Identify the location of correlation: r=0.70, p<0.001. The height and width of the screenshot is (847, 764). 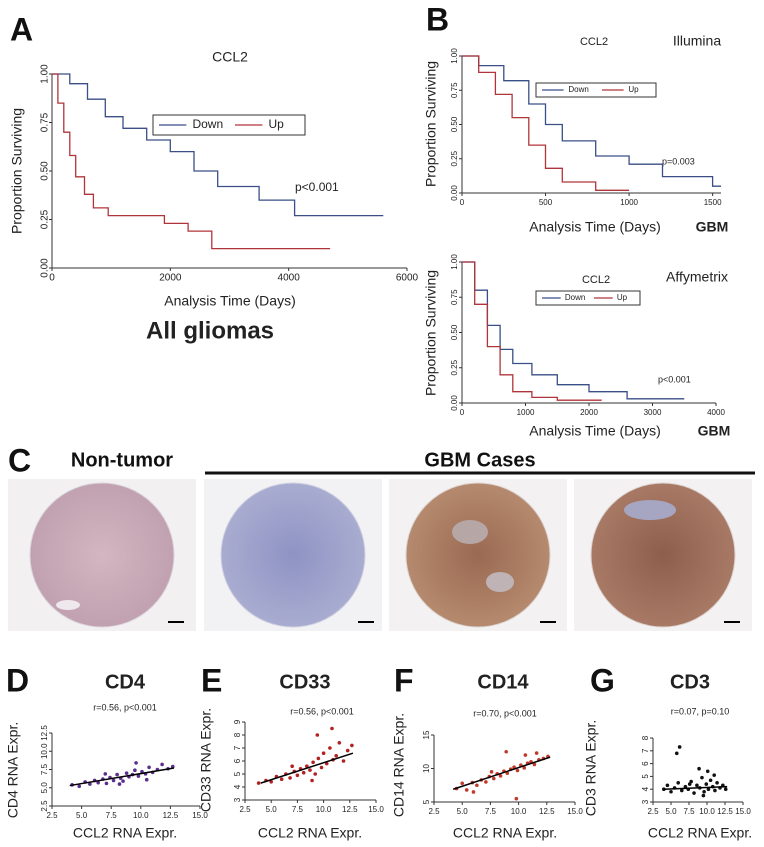
(505, 713).